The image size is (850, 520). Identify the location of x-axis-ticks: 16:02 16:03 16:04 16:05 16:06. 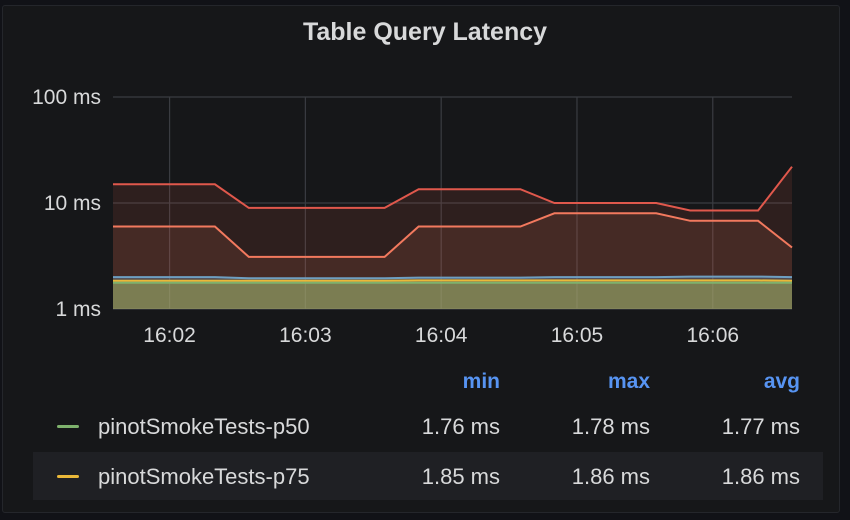
(441, 335).